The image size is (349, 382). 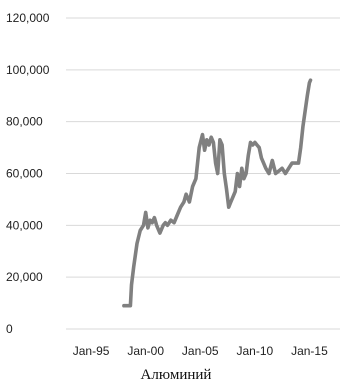 What do you see at coordinates (145, 351) in the screenshot?
I see `x-tick-label: Jan-00` at bounding box center [145, 351].